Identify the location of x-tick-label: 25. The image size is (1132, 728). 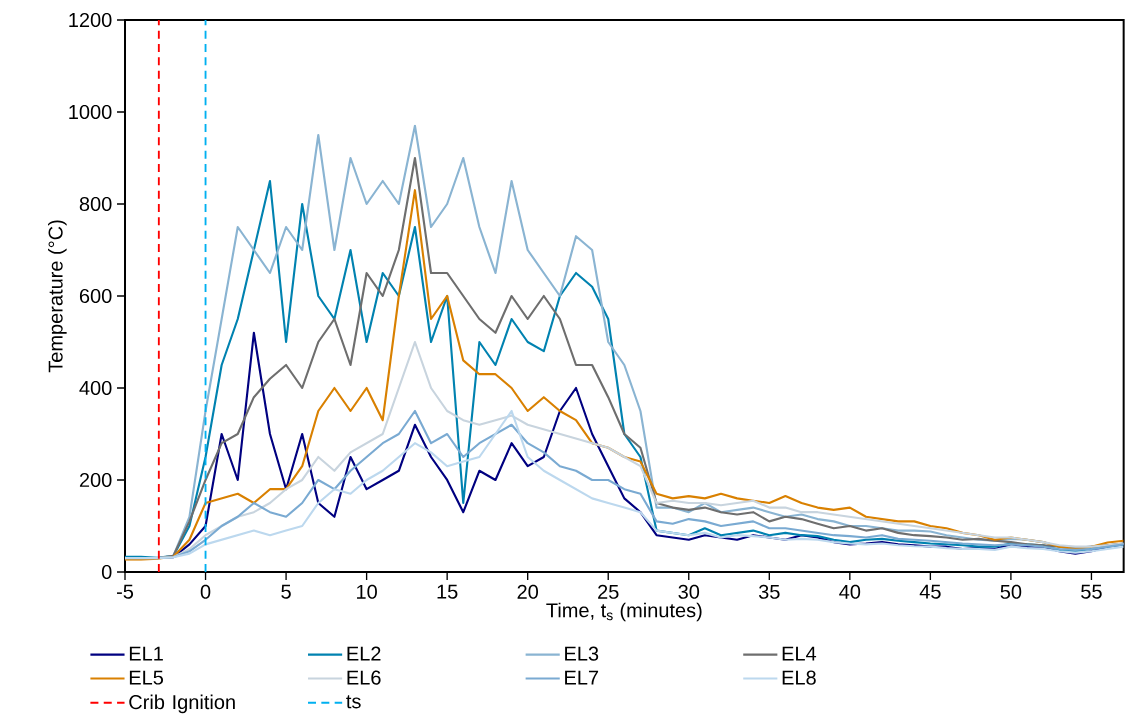
(608, 591).